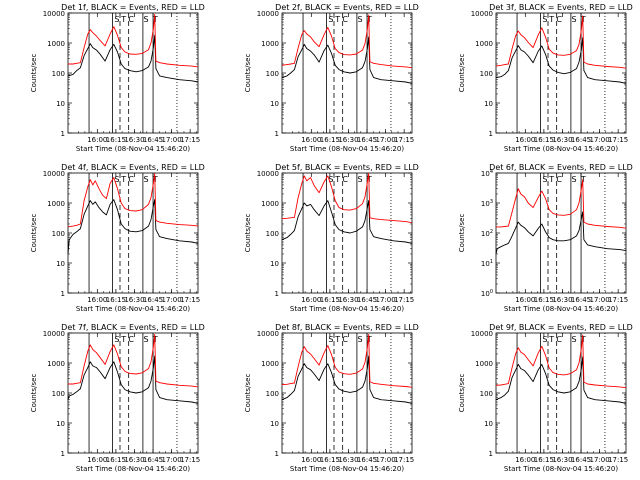  Describe the element at coordinates (561, 7) in the screenshot. I see `chart-title: Det 3f, BLACK = Events, RED = LLD` at that location.